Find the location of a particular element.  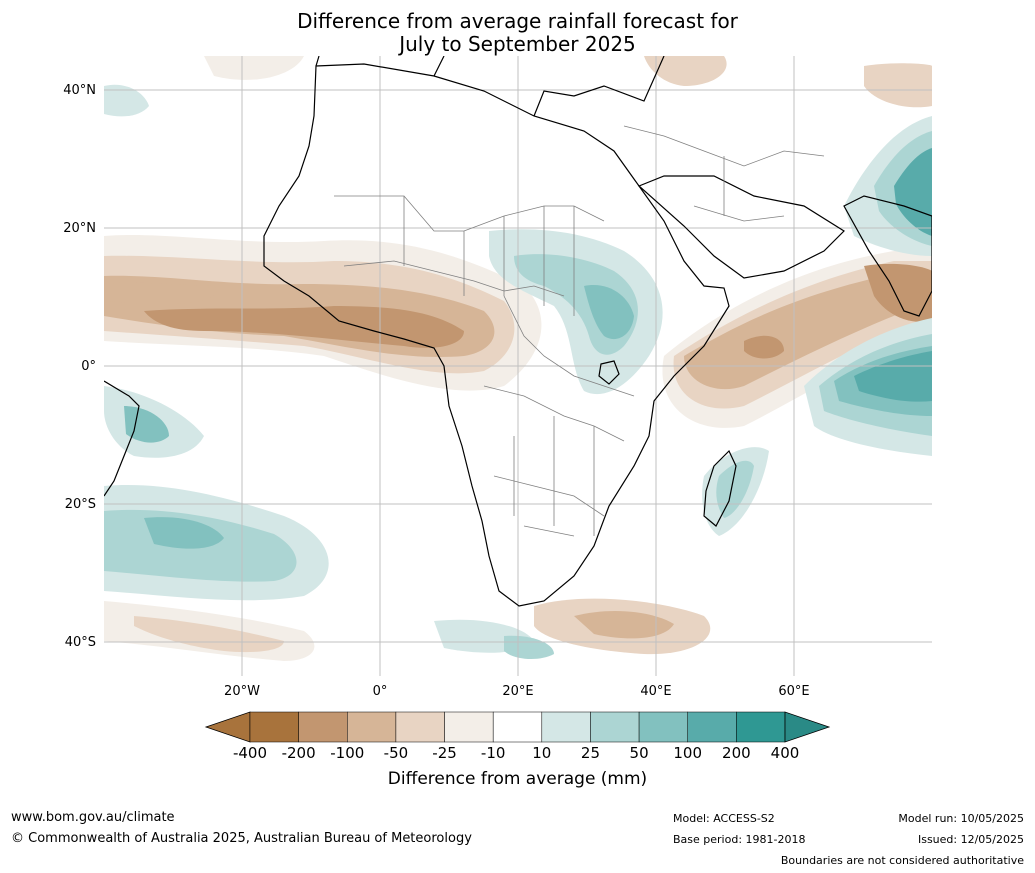

footer-model: Model: ACCESS-S2 is located at coordinates (724, 818).